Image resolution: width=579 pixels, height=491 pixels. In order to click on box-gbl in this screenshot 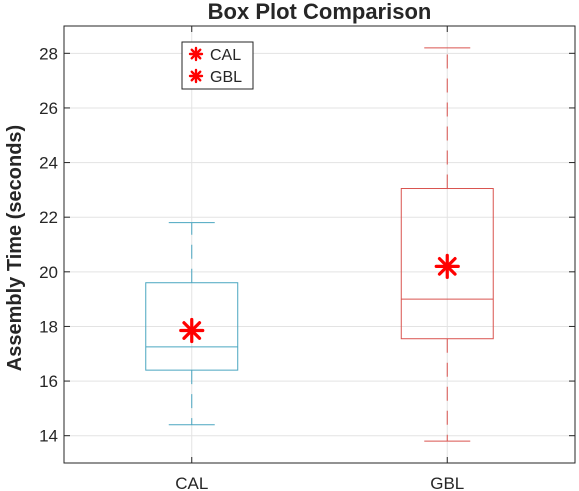, I will do `click(447, 244)`.